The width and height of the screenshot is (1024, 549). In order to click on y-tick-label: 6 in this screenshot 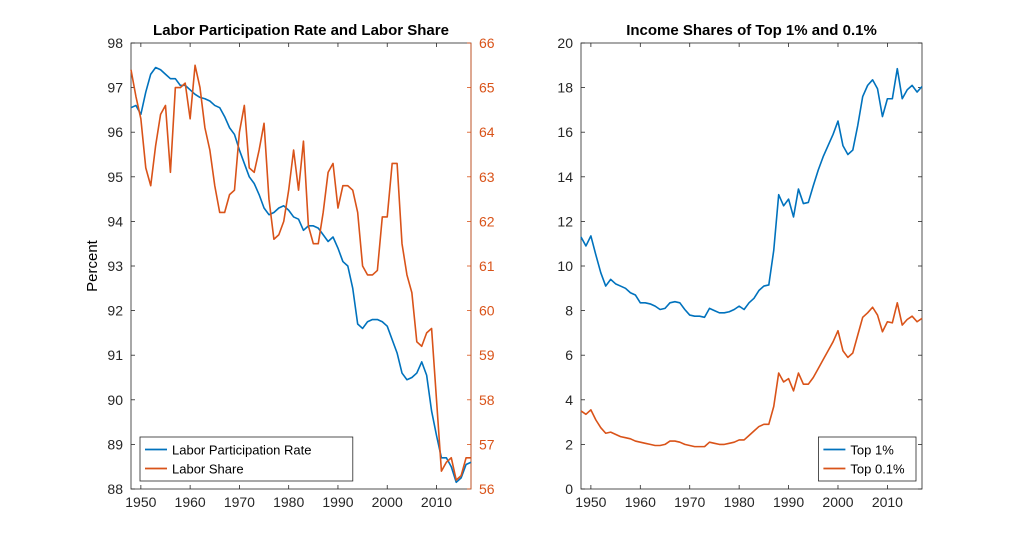, I will do `click(569, 355)`.